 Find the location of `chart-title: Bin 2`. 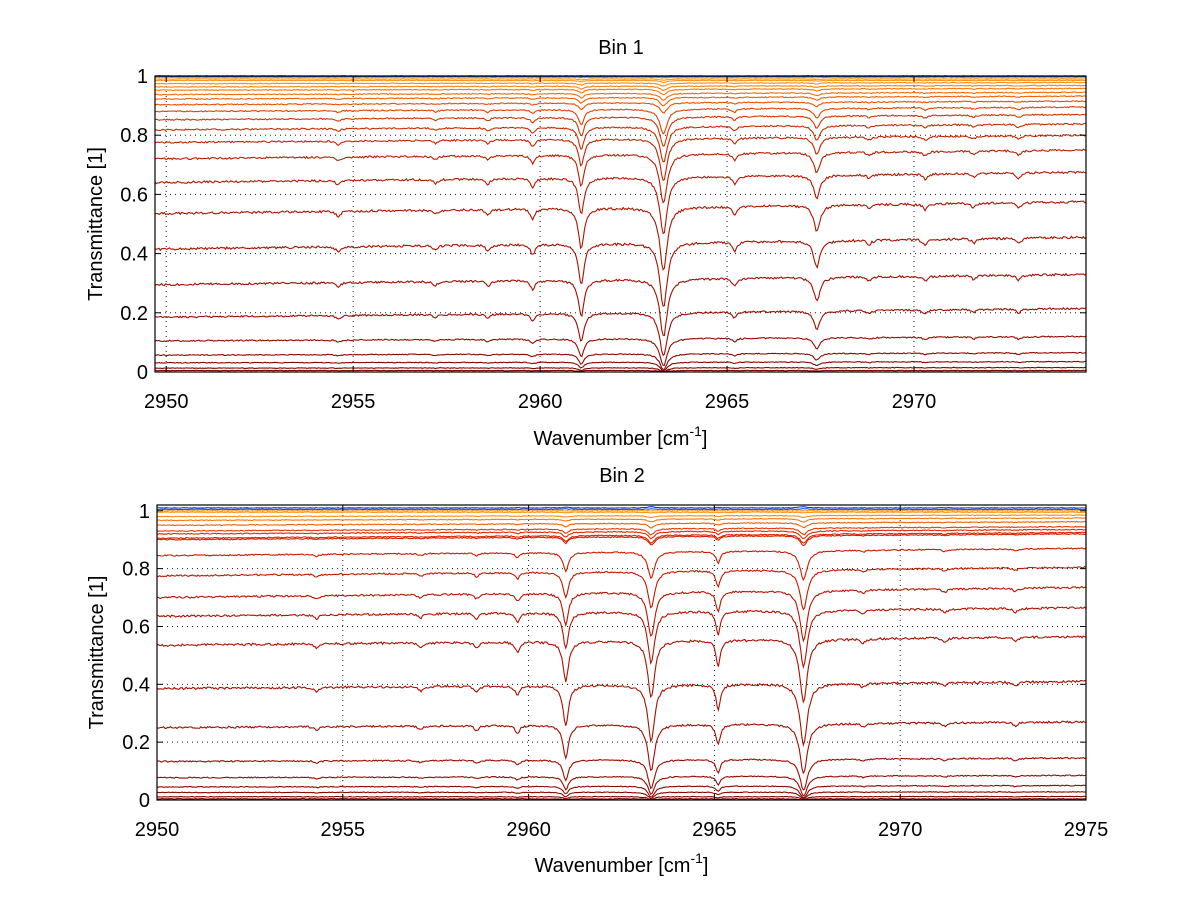

chart-title: Bin 2 is located at coordinates (622, 476).